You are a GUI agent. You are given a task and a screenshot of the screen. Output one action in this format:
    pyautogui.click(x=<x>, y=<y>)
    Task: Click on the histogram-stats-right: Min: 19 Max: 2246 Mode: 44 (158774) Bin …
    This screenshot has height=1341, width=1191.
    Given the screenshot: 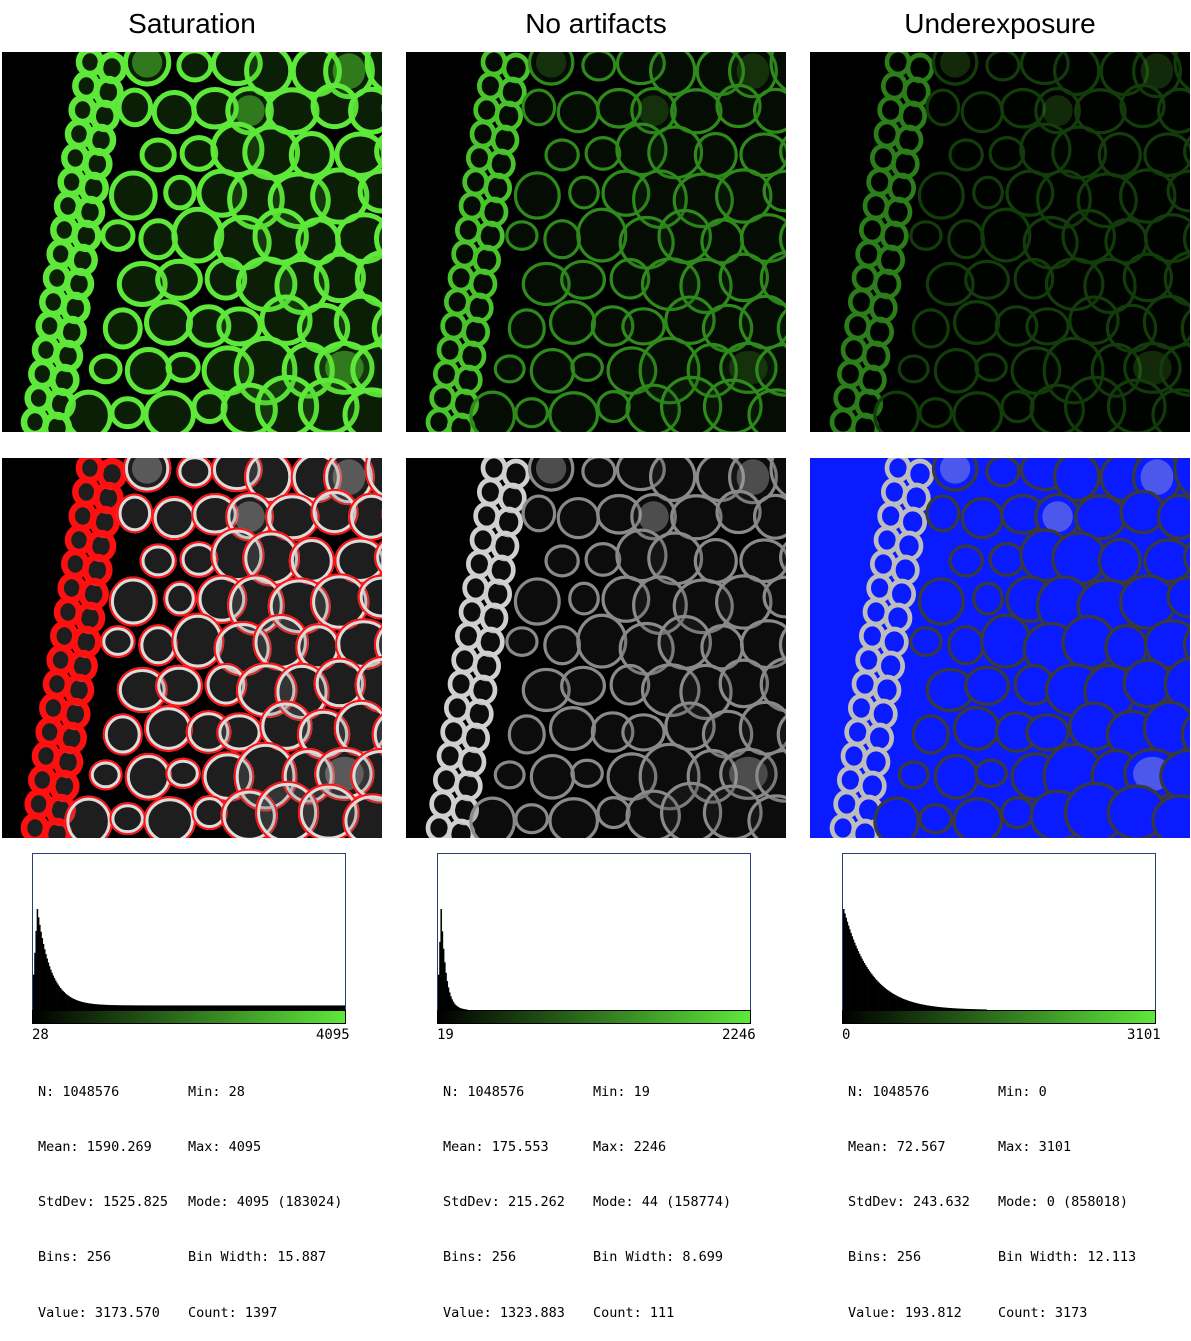 What is the action you would take?
    pyautogui.click(x=662, y=1193)
    